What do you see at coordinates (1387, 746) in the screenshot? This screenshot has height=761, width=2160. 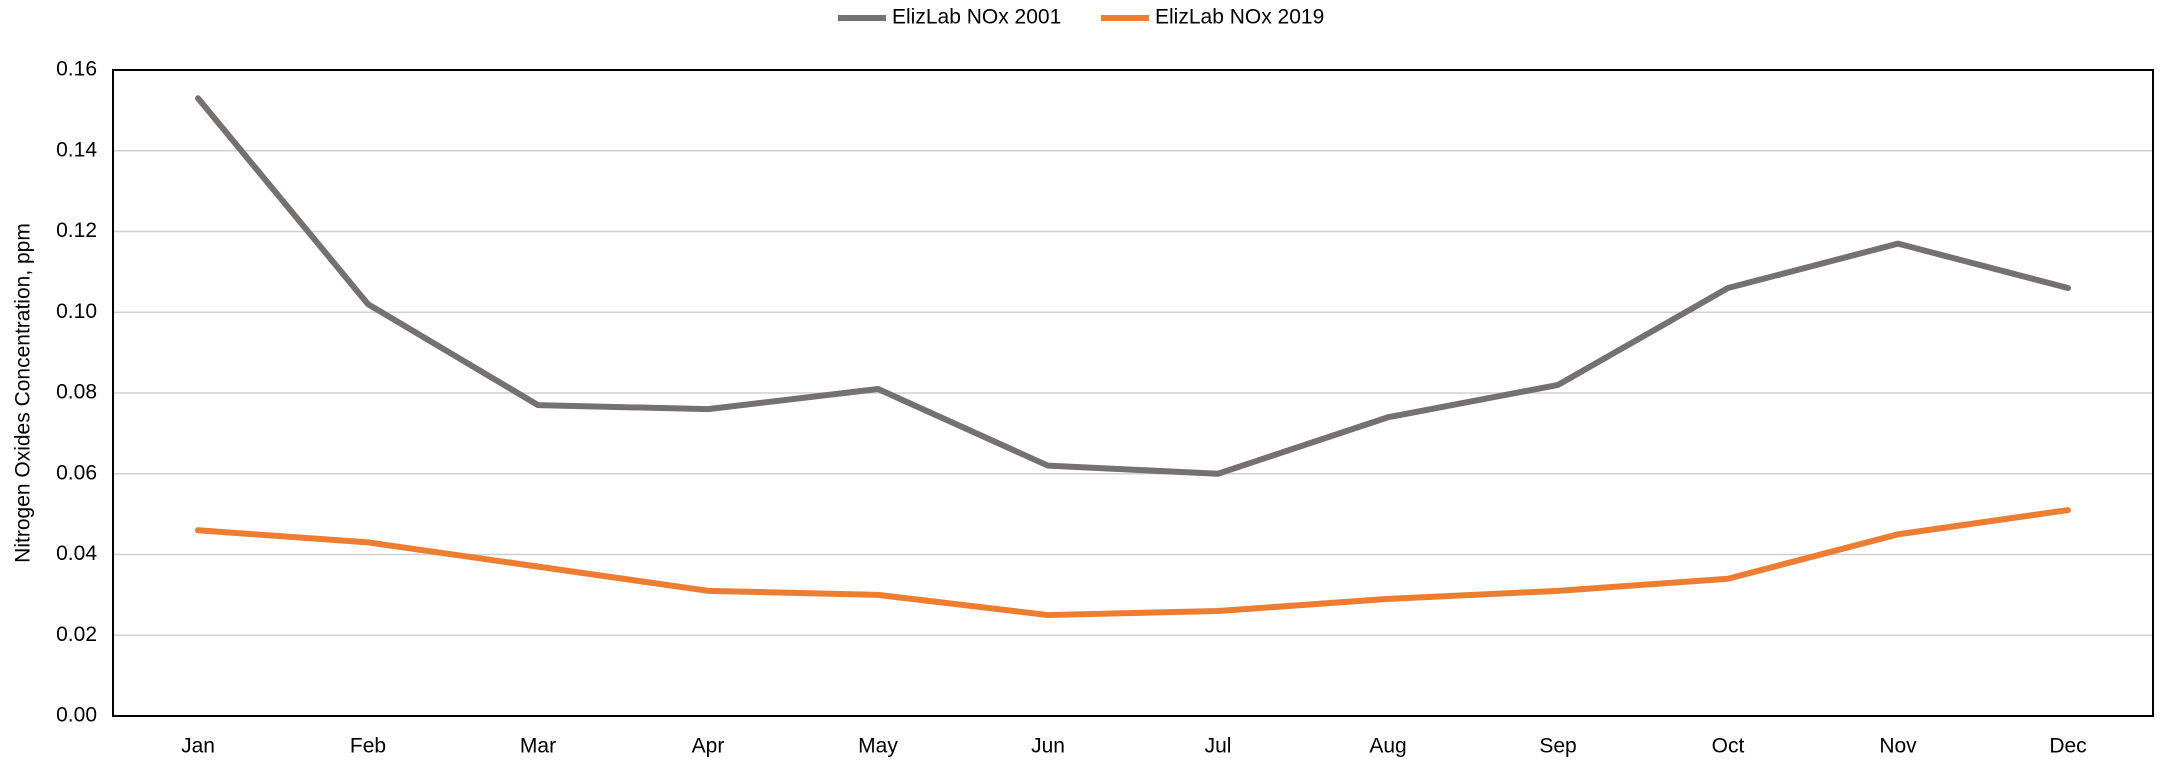 I see `x-tick-label: Aug` at bounding box center [1387, 746].